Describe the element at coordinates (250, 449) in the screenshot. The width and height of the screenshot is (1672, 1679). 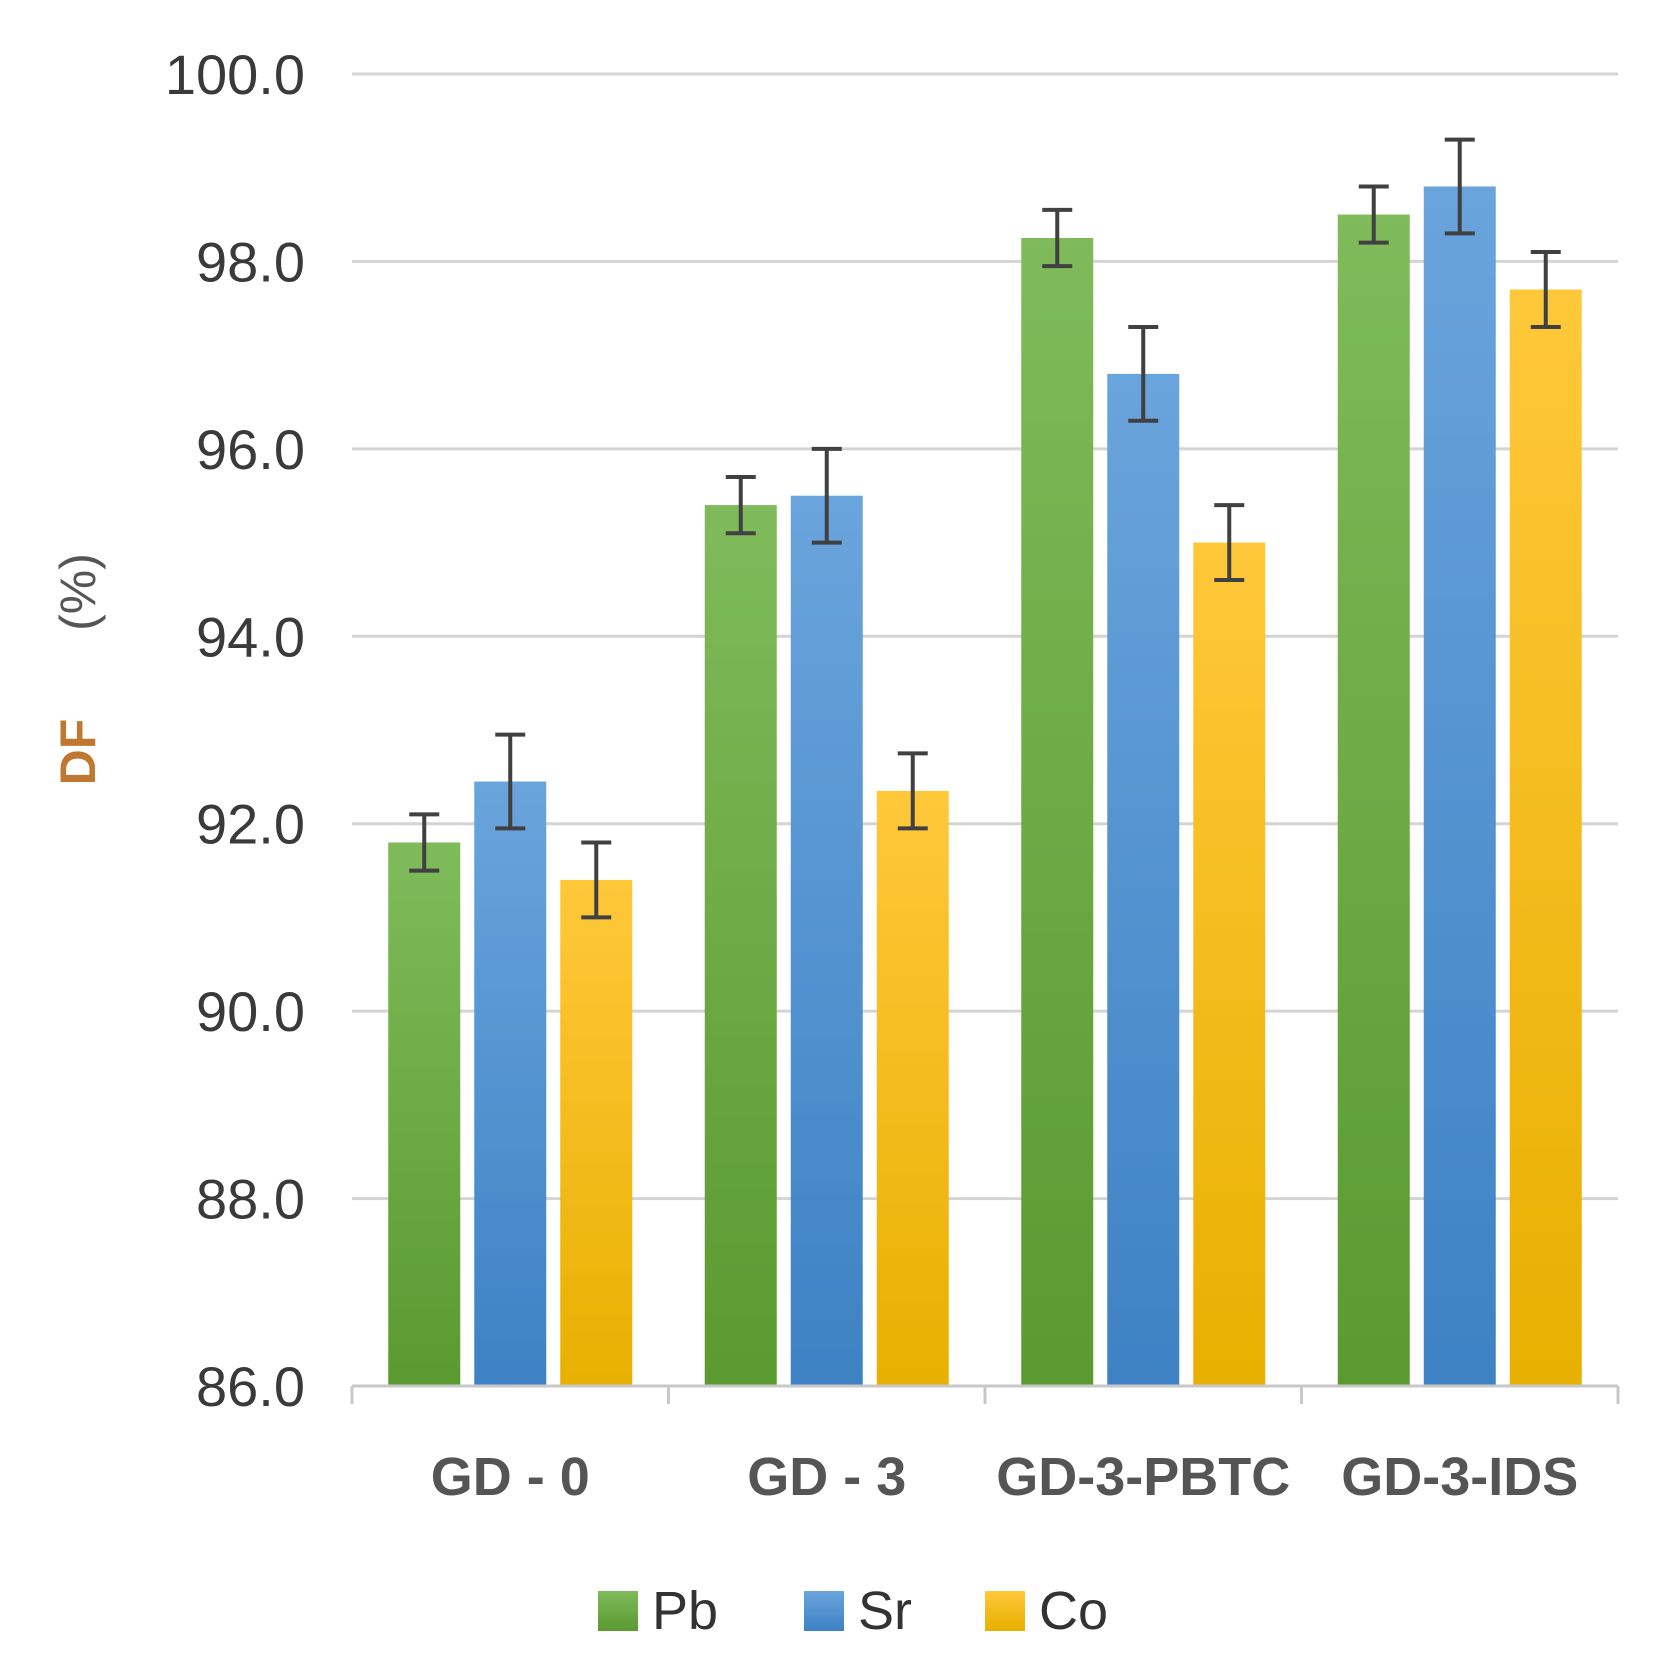
I see `y-tick-label: 96.0` at that location.